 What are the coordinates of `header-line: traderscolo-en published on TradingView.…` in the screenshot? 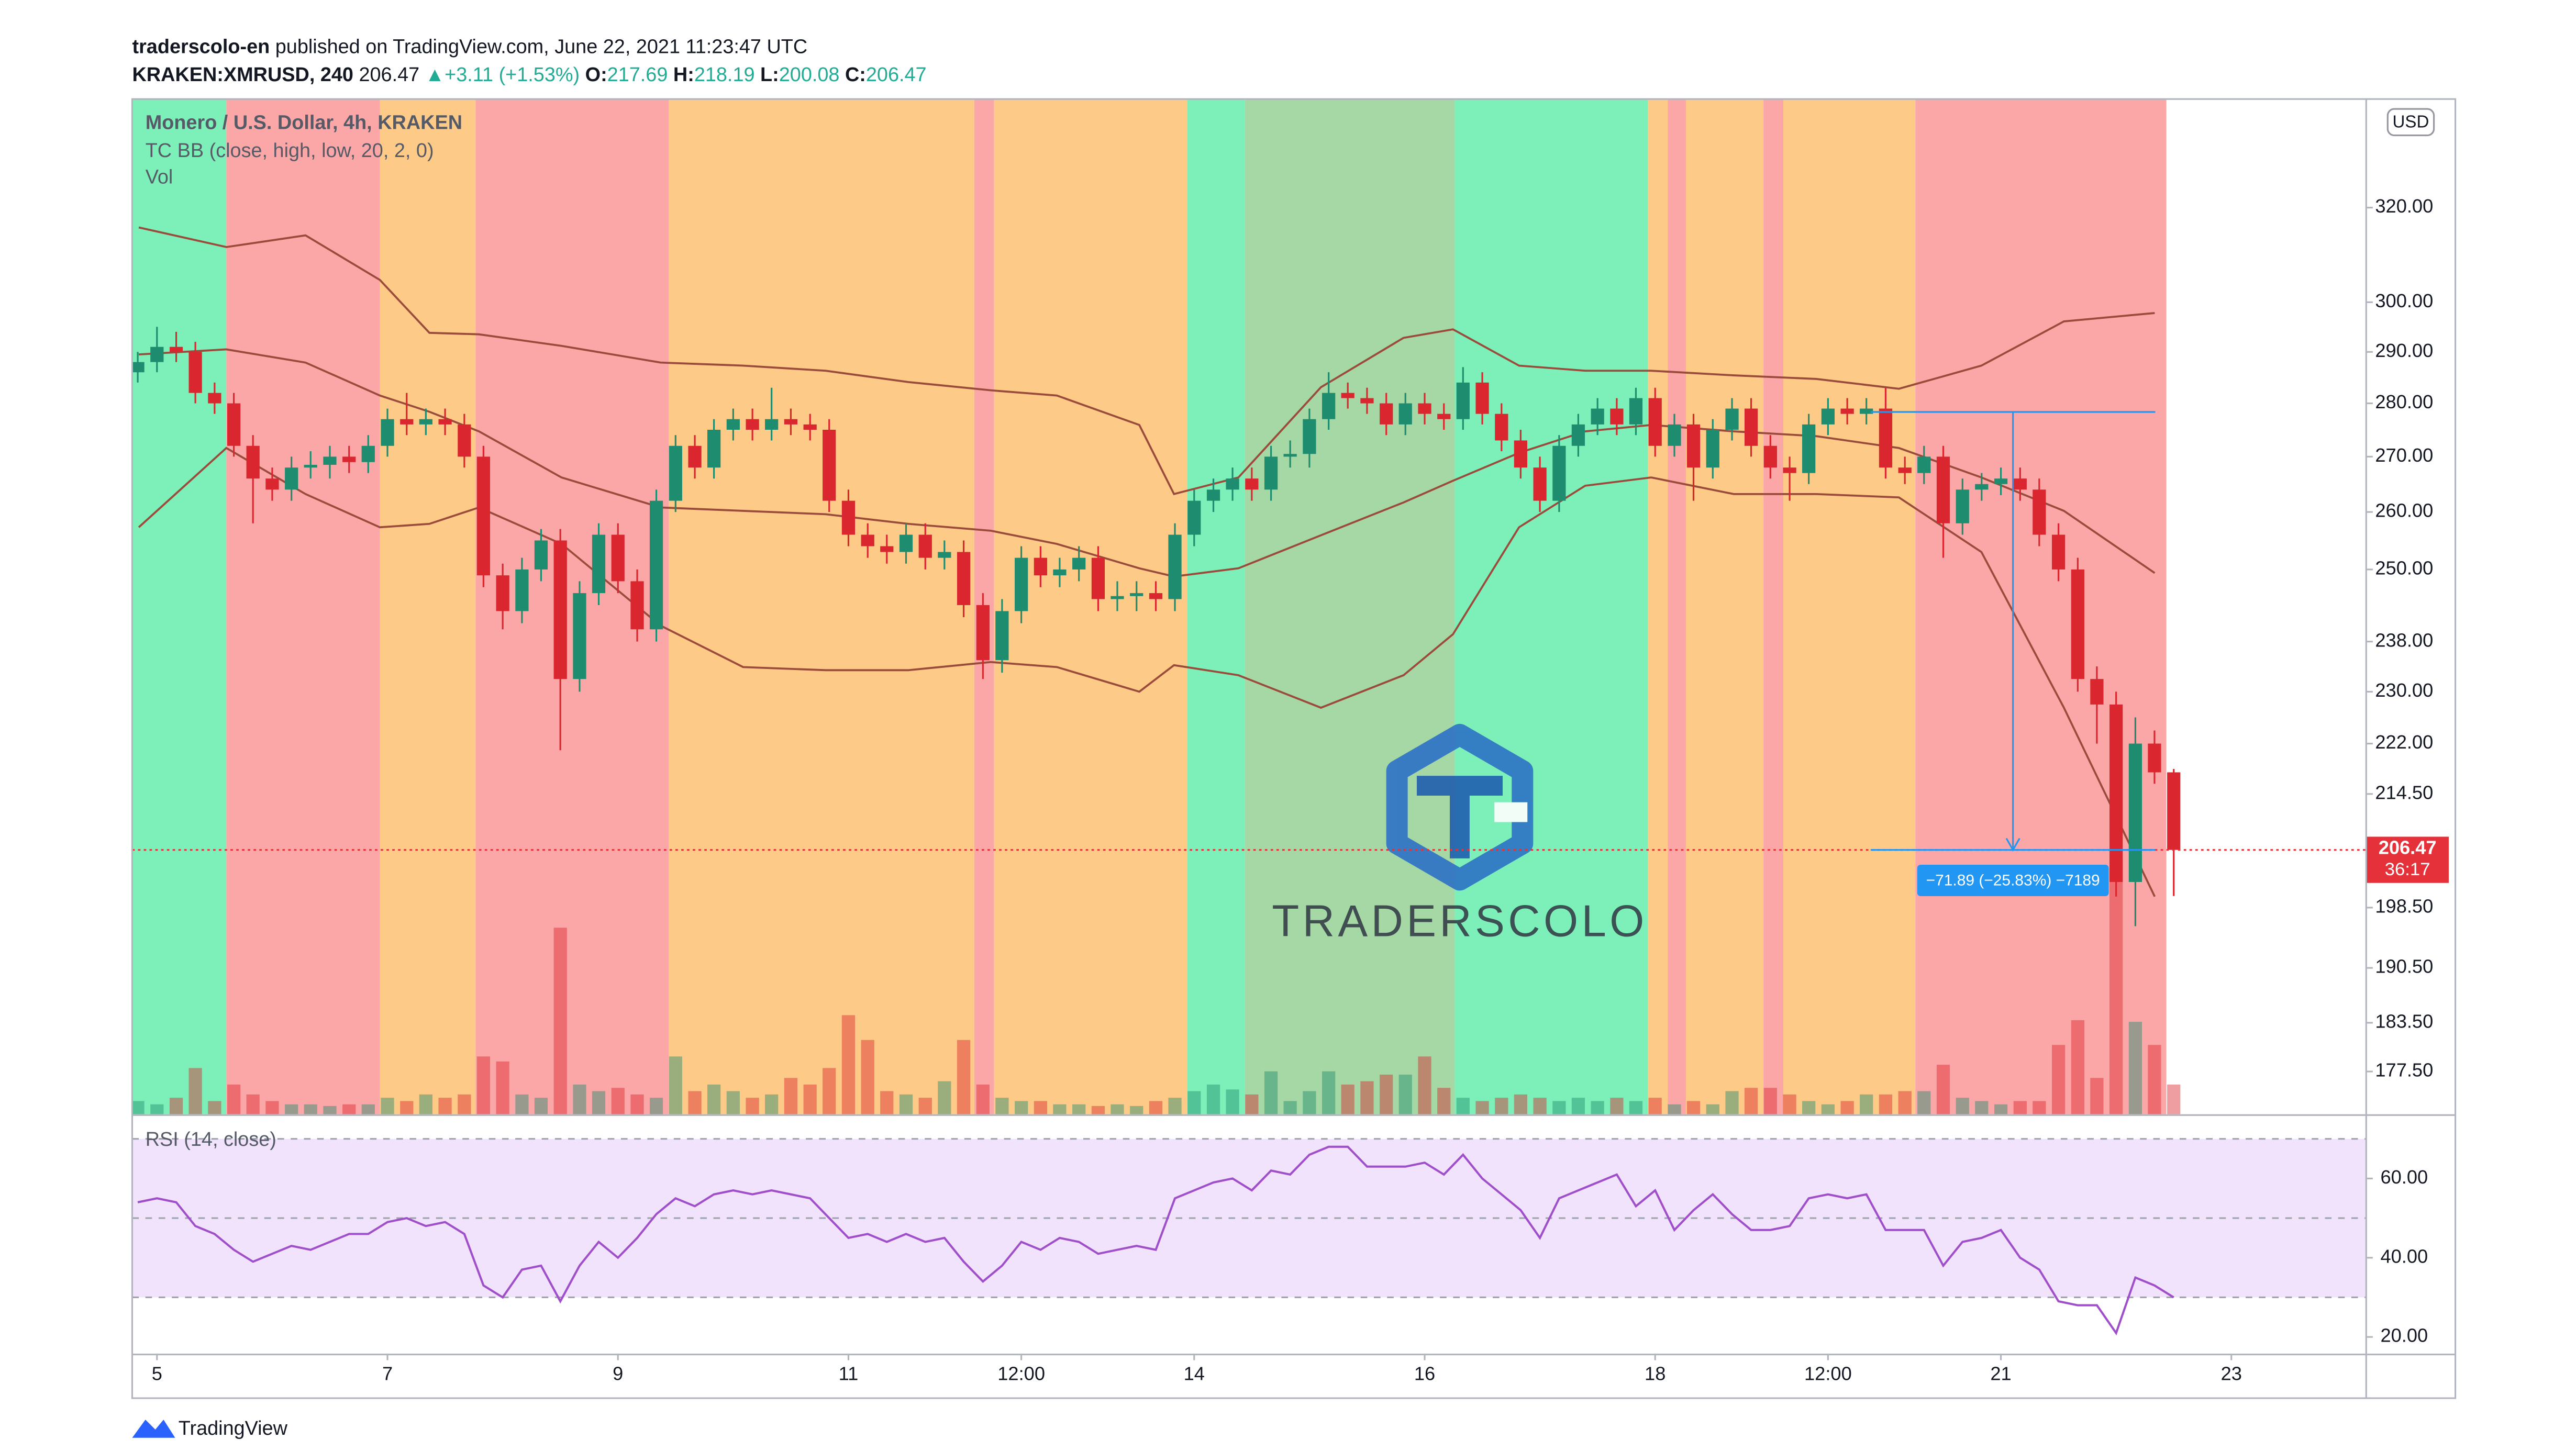 It's located at (469, 47).